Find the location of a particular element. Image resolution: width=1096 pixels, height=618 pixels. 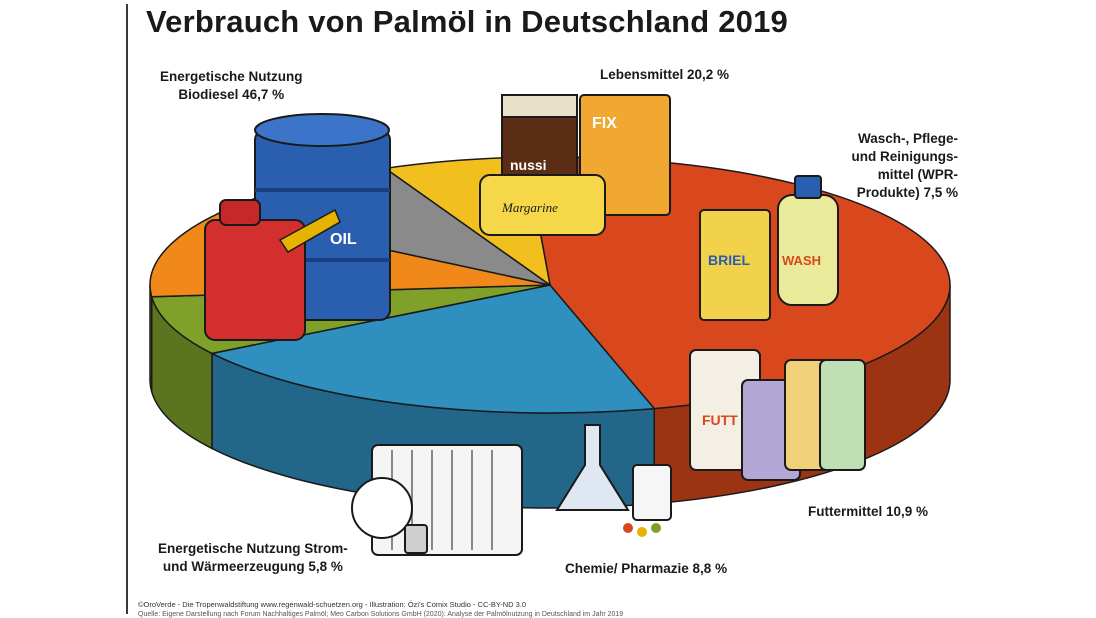

left-border-line is located at coordinates (127, 309).